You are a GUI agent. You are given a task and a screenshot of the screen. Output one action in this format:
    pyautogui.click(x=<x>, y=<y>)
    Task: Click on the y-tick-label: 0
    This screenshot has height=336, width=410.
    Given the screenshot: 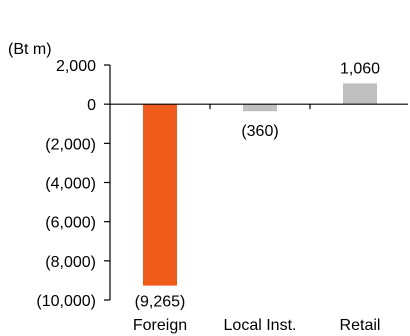 What is the action you would take?
    pyautogui.click(x=91, y=105)
    